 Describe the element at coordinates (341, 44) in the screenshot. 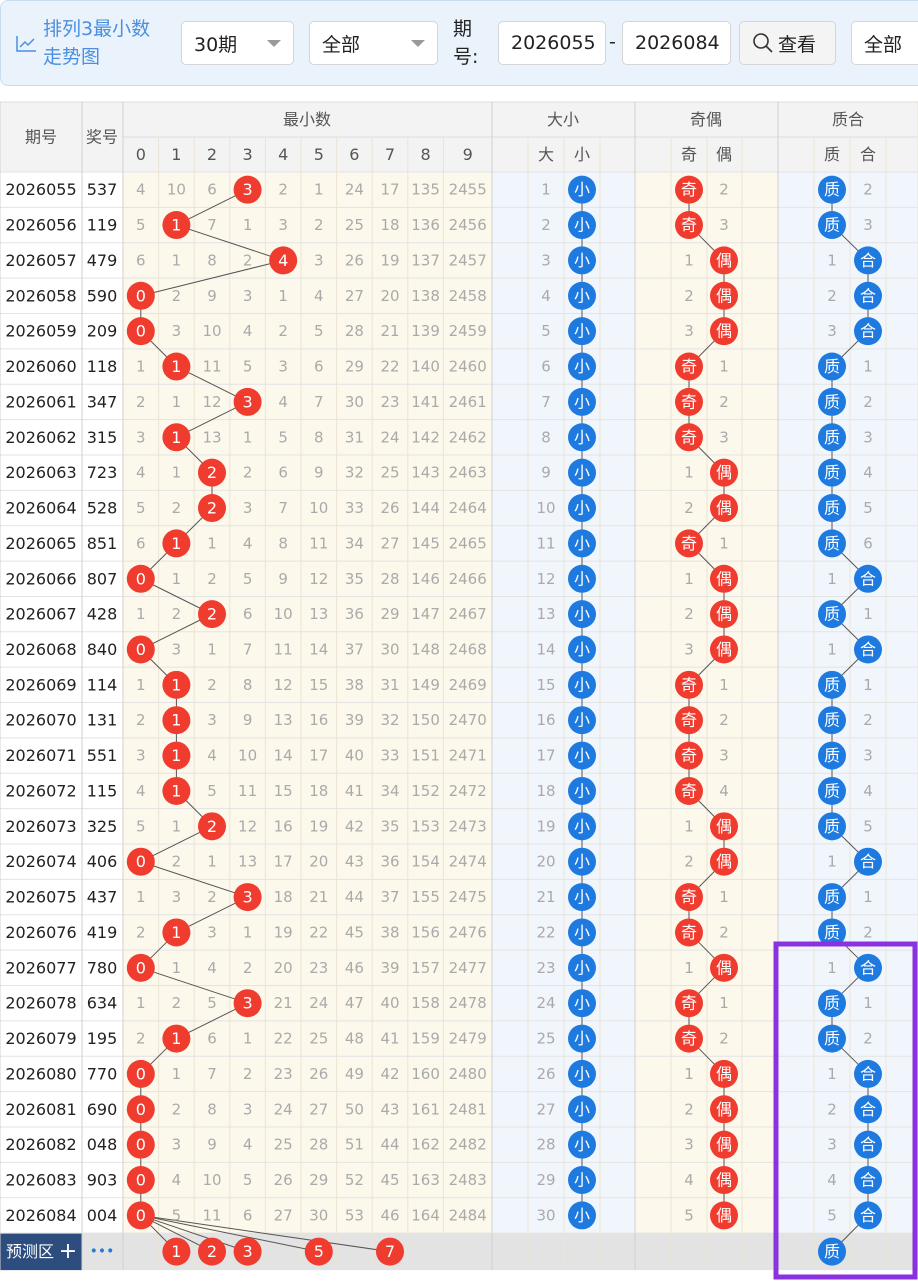

I see `select-text: 全部` at that location.